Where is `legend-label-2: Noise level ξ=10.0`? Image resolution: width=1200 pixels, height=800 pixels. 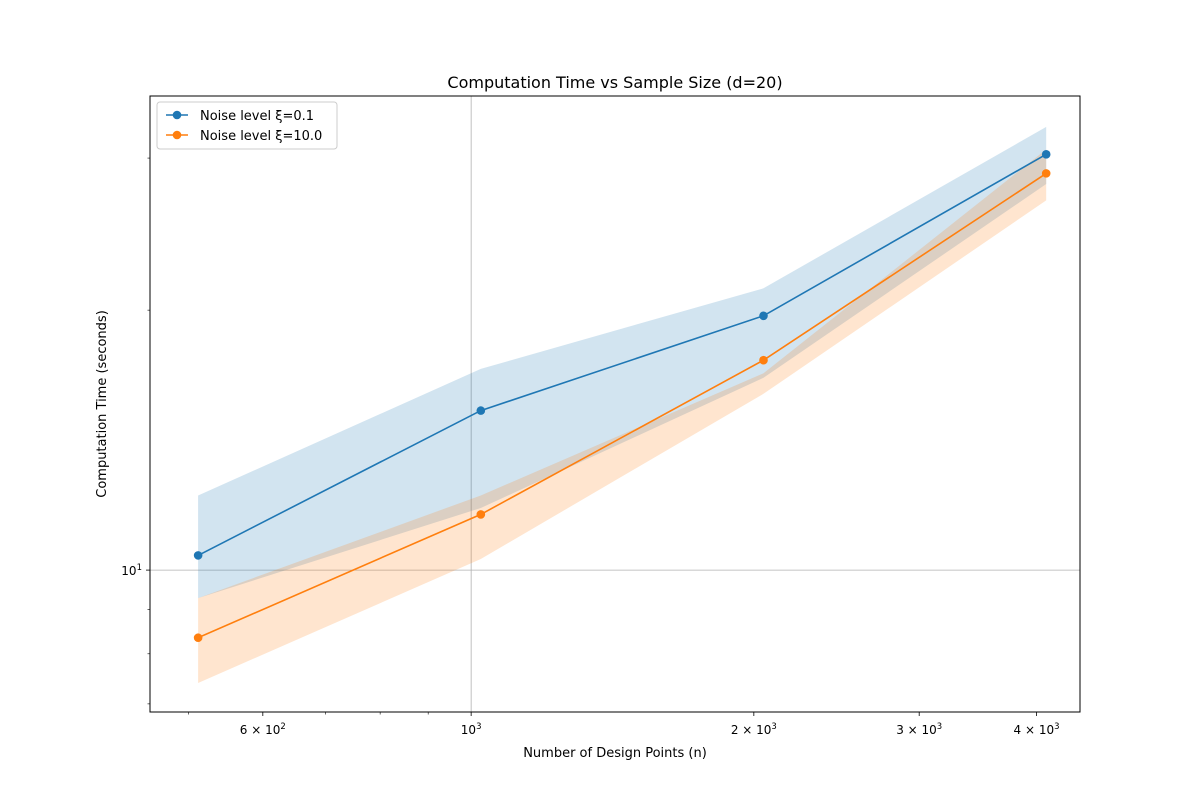 legend-label-2: Noise level ξ=10.0 is located at coordinates (261, 136).